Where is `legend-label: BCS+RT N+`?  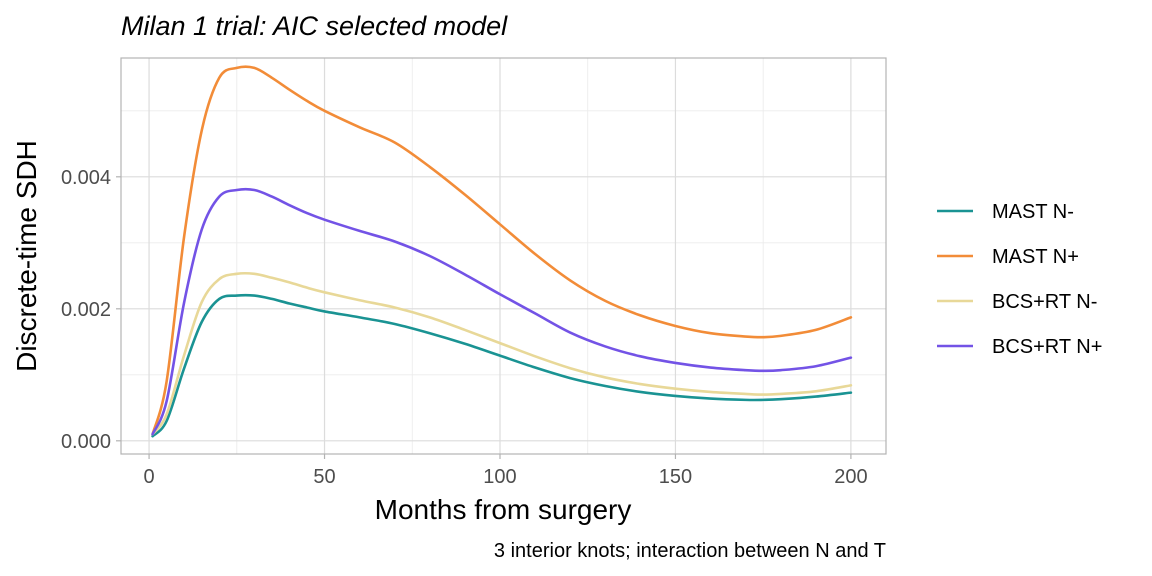 legend-label: BCS+RT N+ is located at coordinates (1047, 347).